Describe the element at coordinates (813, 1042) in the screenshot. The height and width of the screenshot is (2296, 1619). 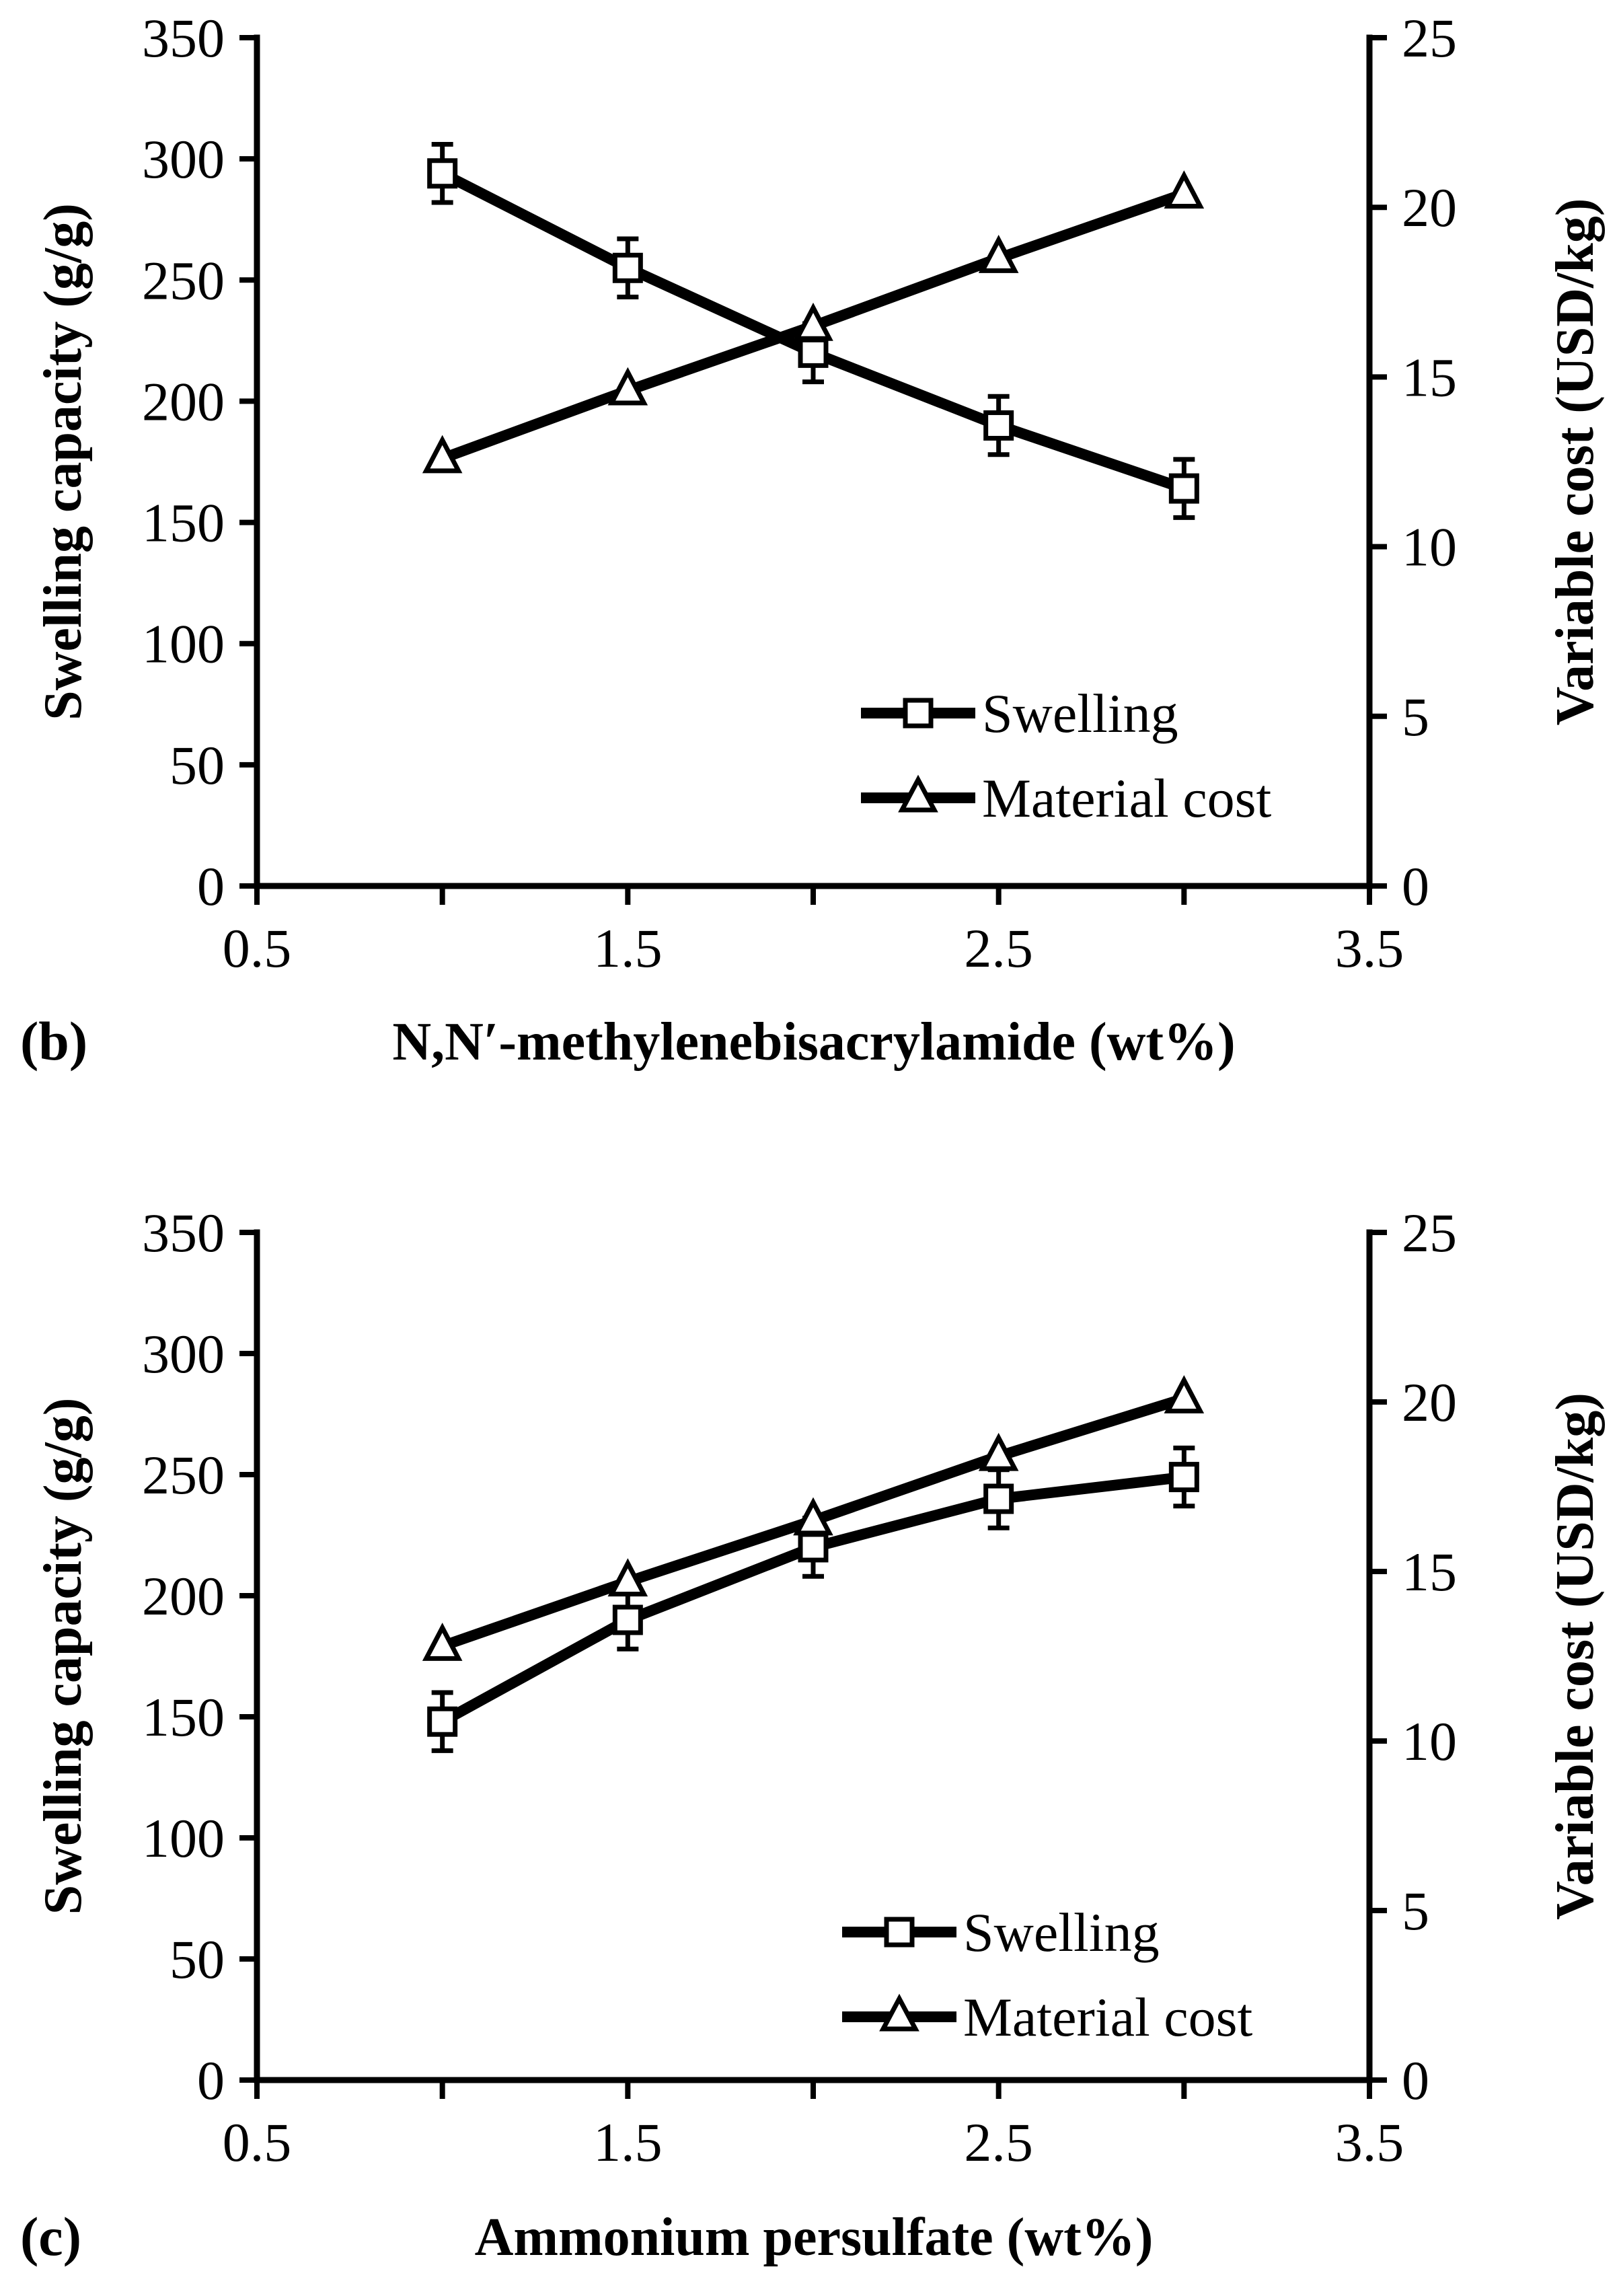
I see `x-axis-title: N,N′-methylenebisacrylamide (wt%)` at that location.